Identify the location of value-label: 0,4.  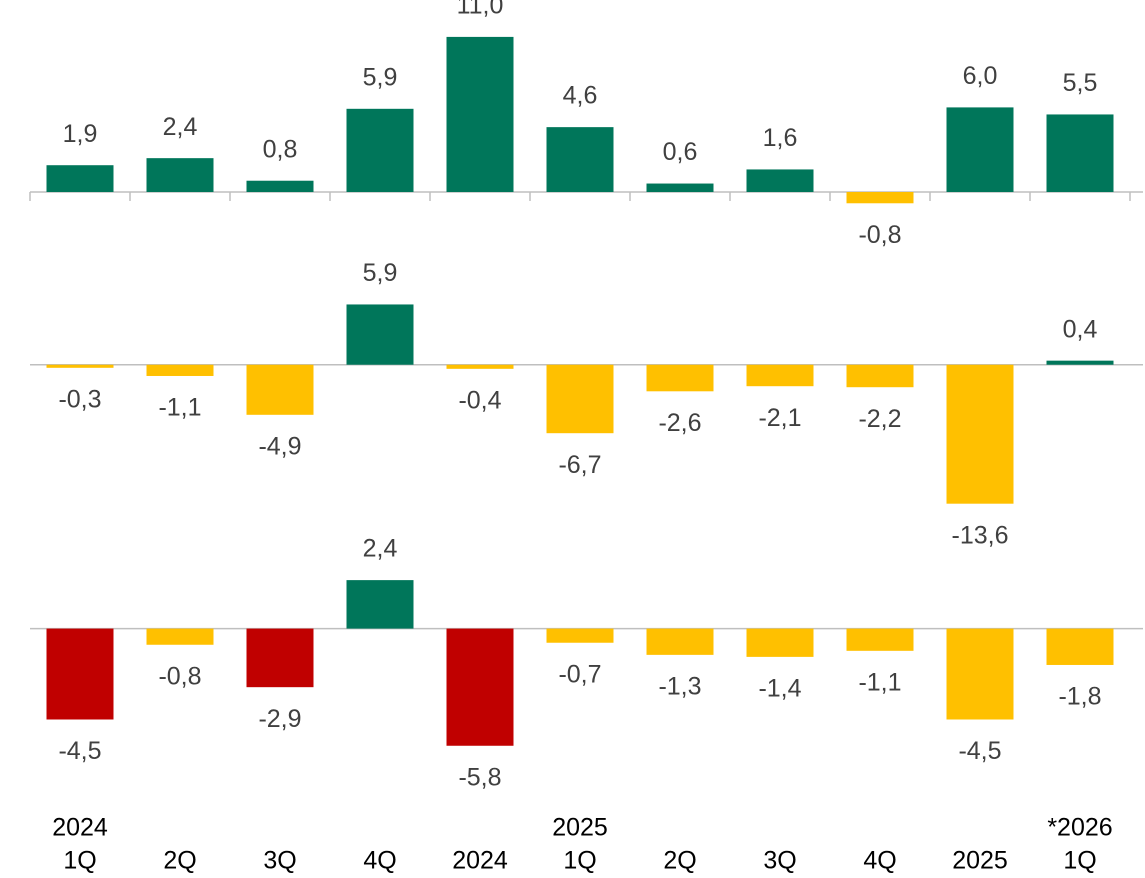
(1080, 329).